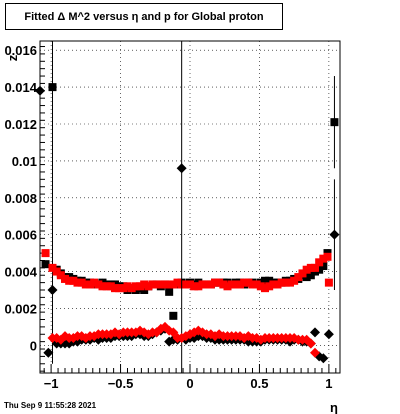 Image resolution: width=400 pixels, height=414 pixels. Describe the element at coordinates (50, 405) in the screenshot. I see `timestamp-footer: Thu Sep 9 11:55:28 2021` at that location.